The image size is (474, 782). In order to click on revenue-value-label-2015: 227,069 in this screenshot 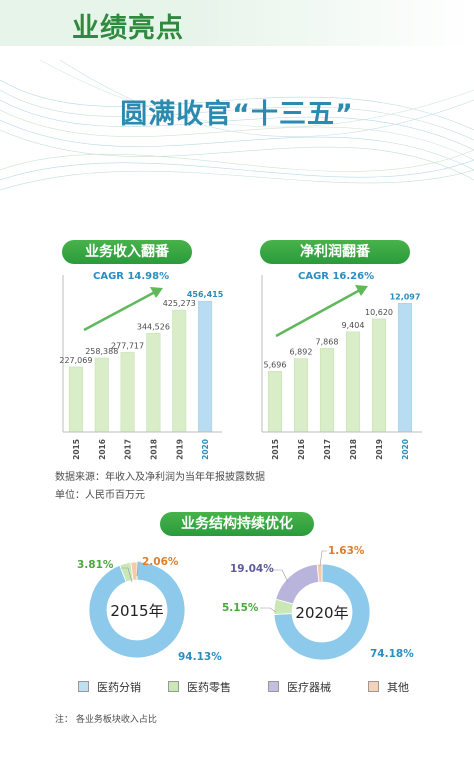, I will do `click(75, 360)`.